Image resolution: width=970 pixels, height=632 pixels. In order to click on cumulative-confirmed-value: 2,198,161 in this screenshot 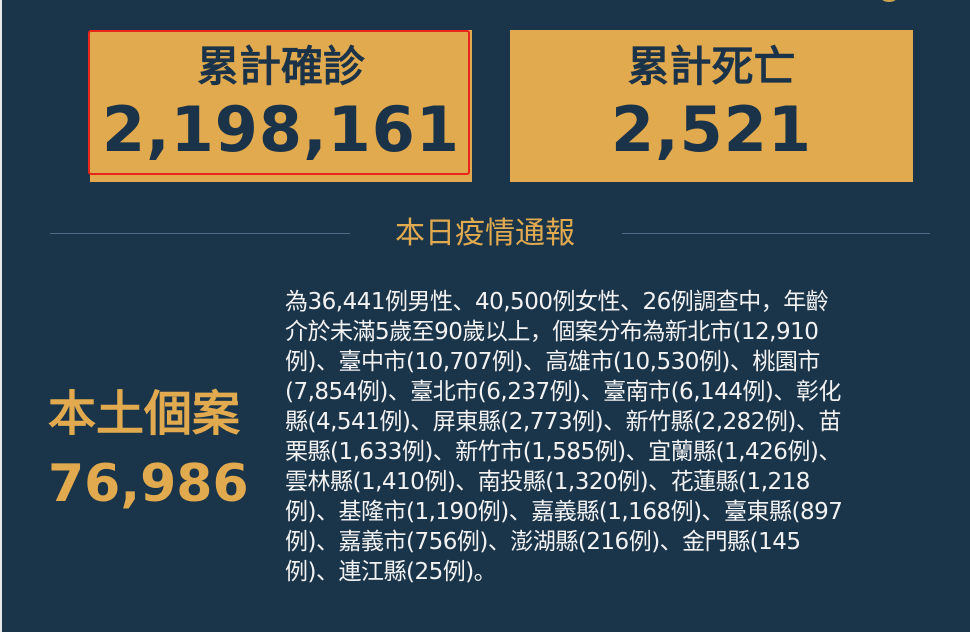, I will do `click(281, 129)`.